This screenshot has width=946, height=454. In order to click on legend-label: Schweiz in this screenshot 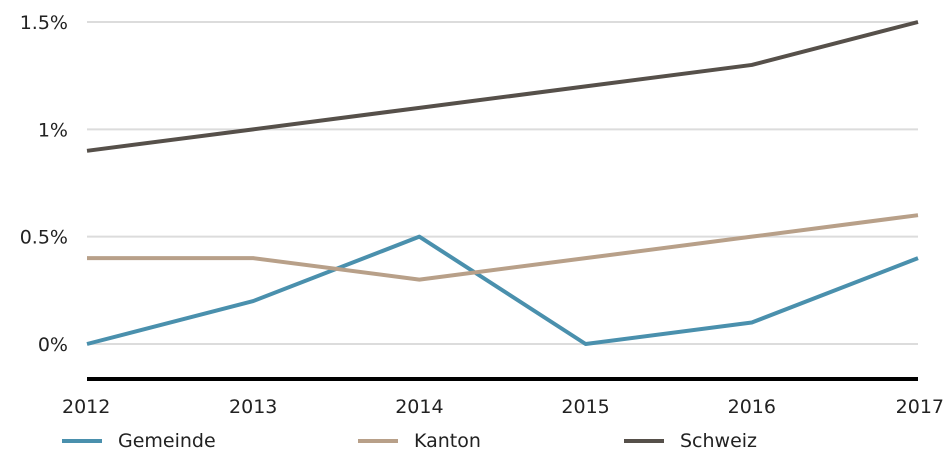, I will do `click(719, 441)`.